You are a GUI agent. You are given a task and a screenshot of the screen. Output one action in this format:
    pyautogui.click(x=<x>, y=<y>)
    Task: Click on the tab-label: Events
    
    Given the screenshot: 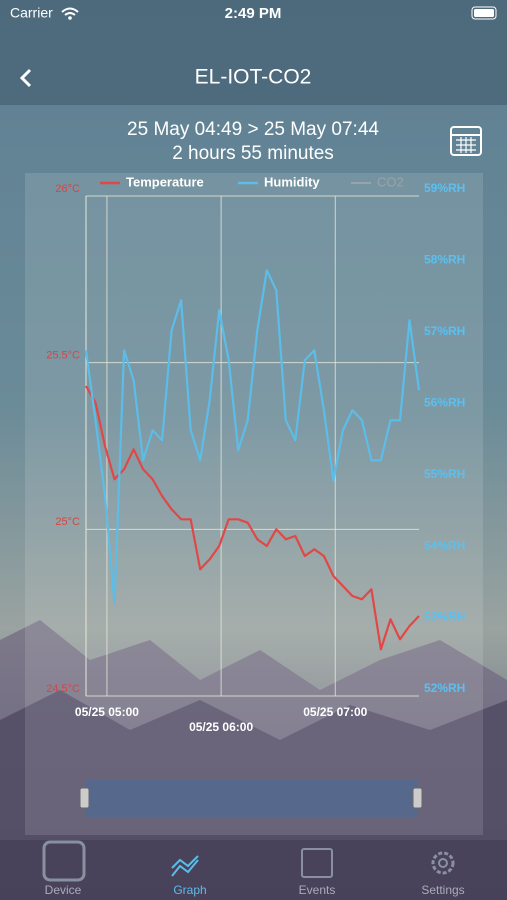 What is the action you would take?
    pyautogui.click(x=317, y=890)
    